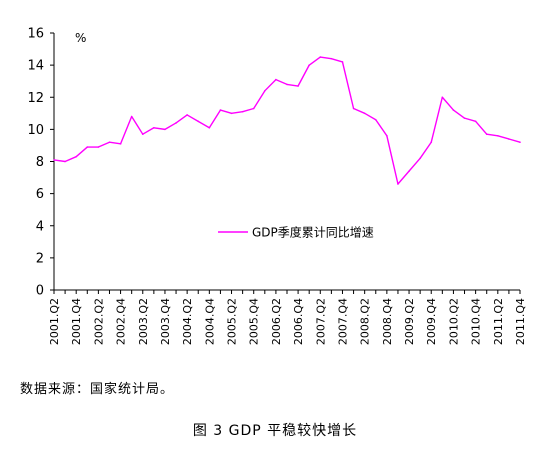  I want to click on x-tick-label: 2008.Q2, so click(365, 321).